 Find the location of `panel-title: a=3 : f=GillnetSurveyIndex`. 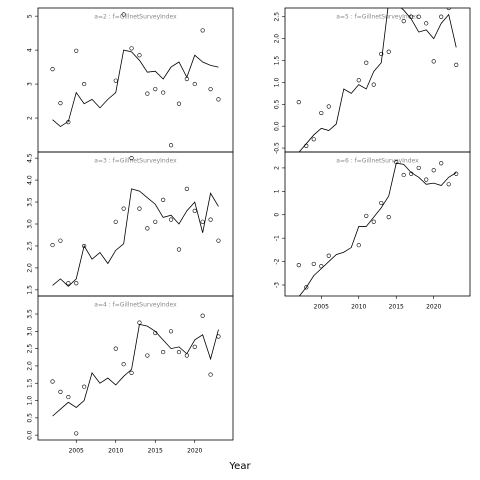

panel-title: a=3 : f=GillnetSurveyIndex is located at coordinates (135, 161).